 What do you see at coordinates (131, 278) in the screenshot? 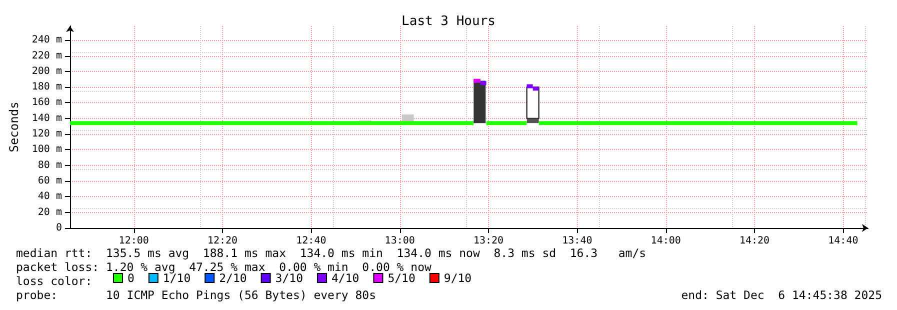
I see `legend-label: 0` at bounding box center [131, 278].